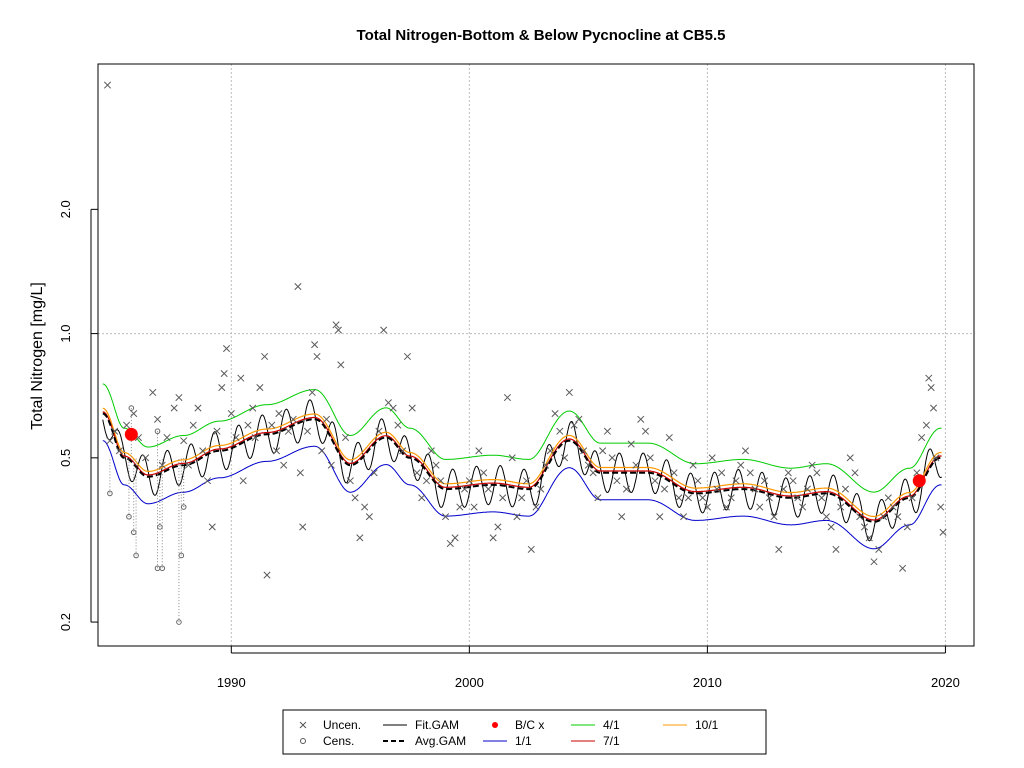 The height and width of the screenshot is (768, 1024). Describe the element at coordinates (437, 725) in the screenshot. I see `legend-label: Fit.GAM` at that location.